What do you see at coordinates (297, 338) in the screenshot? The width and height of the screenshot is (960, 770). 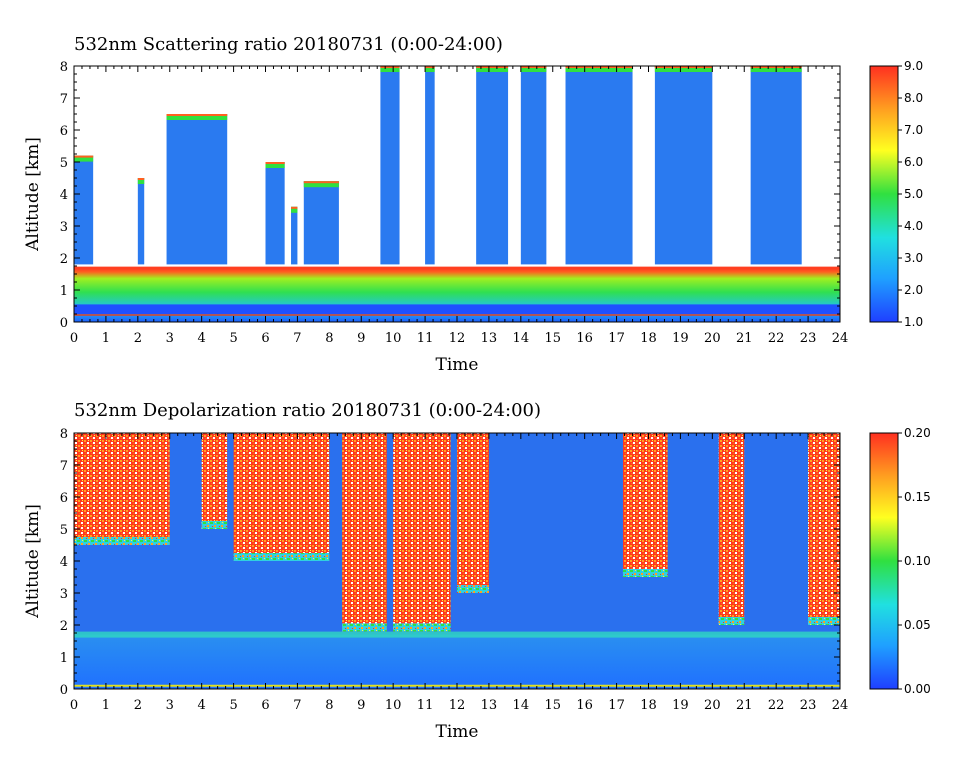 I see `x-tick-label: 7` at bounding box center [297, 338].